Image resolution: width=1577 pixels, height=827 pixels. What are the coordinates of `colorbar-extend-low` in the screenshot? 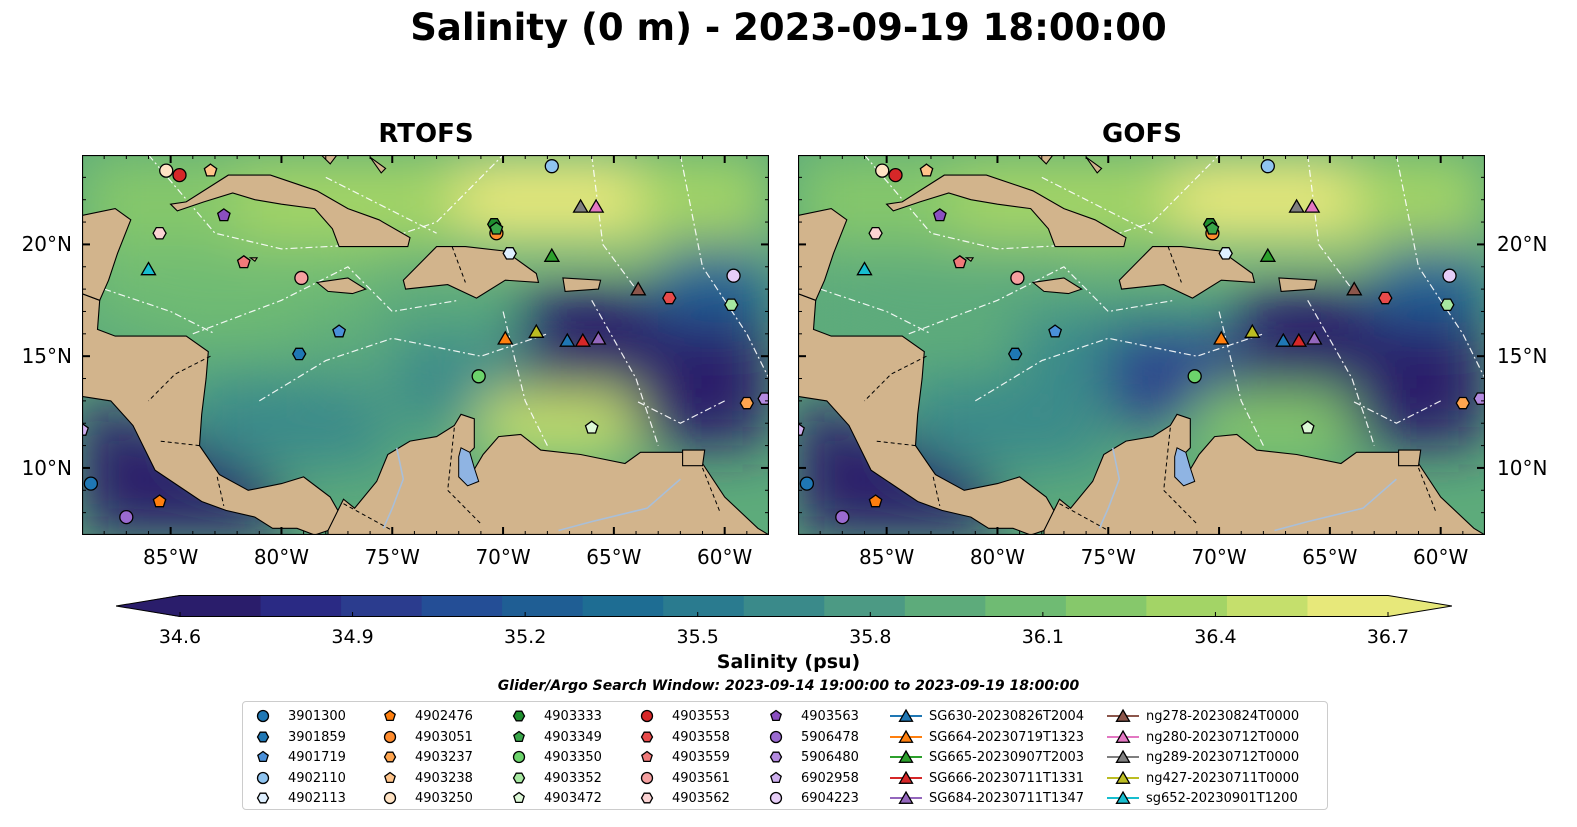 It's located at (148, 606).